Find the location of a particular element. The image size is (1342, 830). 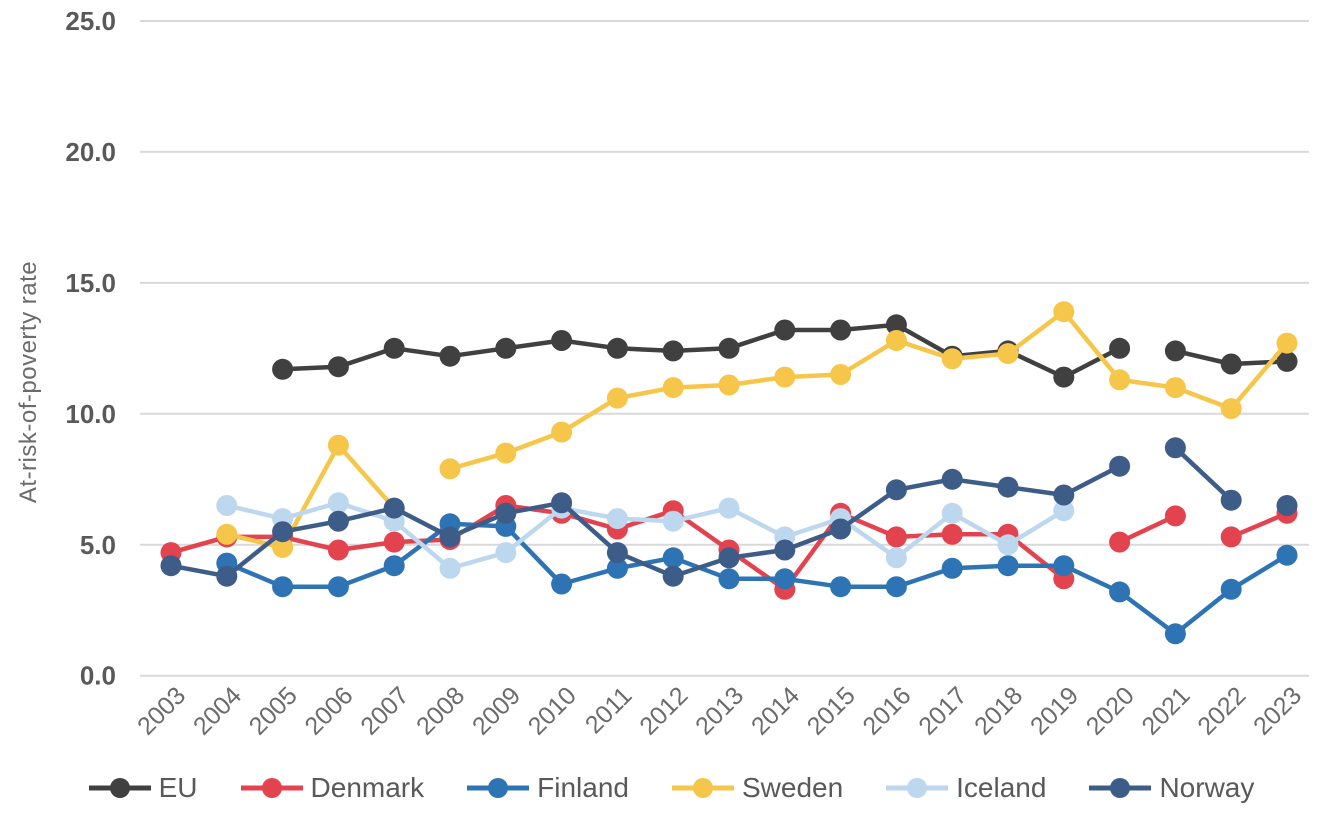

point-norway-2019 is located at coordinates (1064, 495).